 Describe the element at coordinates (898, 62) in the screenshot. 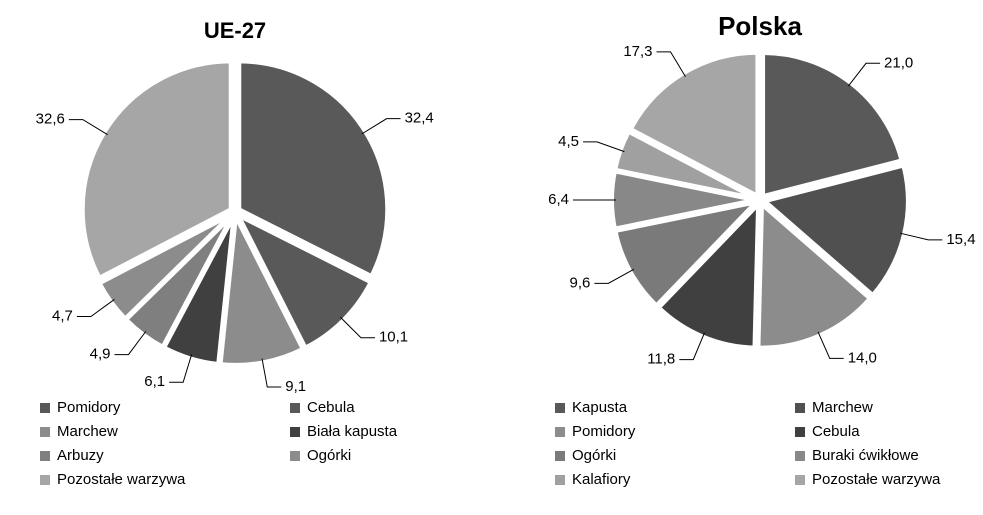

I see `data-label: 21,0` at that location.